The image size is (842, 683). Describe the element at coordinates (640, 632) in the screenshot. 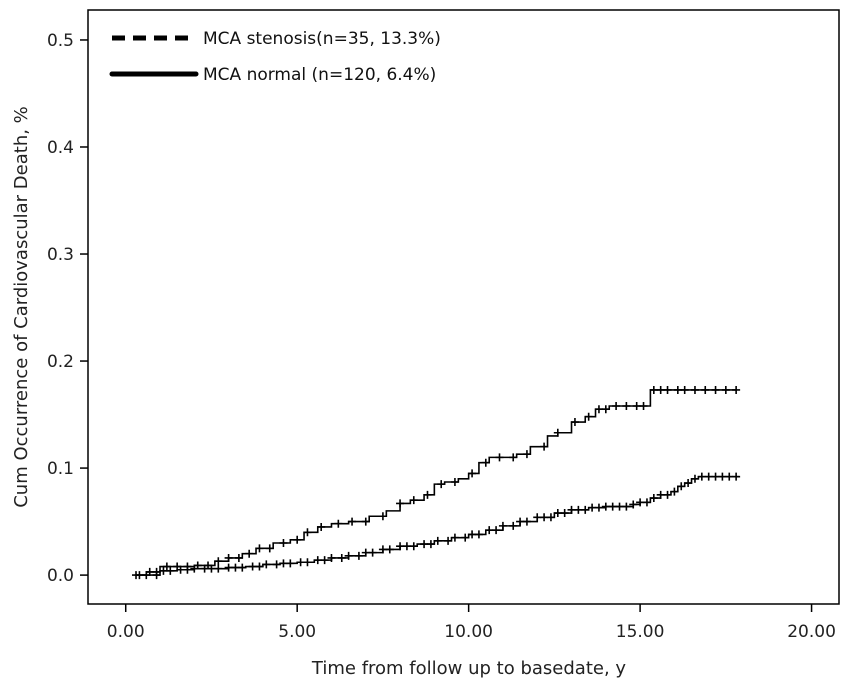

I see `x-tick-label: 15.00` at that location.